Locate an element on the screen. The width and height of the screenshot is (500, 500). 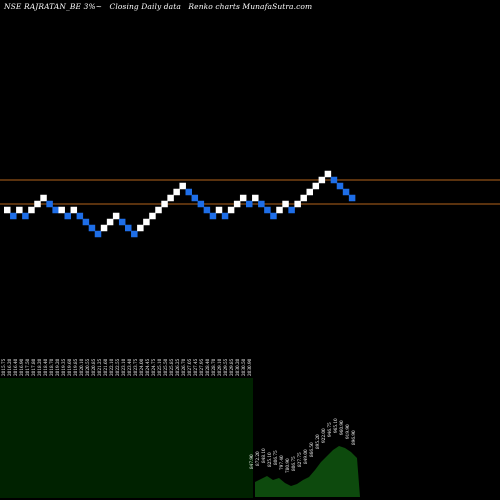
price-label: 946.75 is located at coordinates (329, 429).